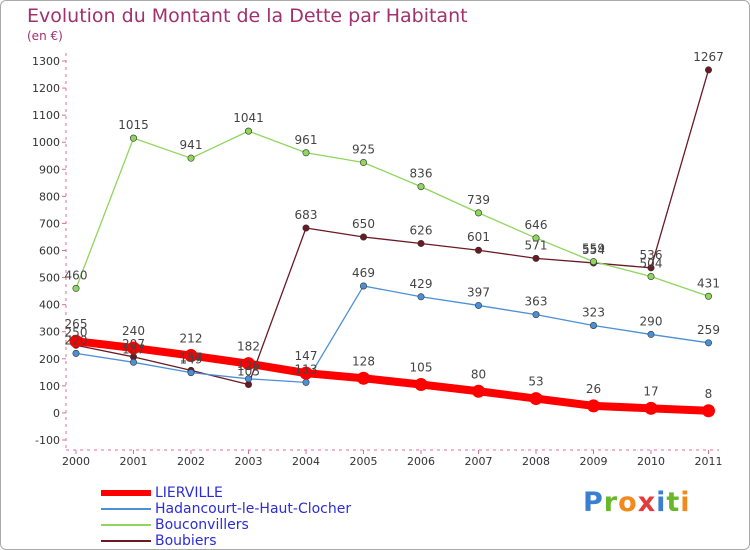 The width and height of the screenshot is (750, 550). Describe the element at coordinates (392, 376) in the screenshot. I see `series-line-lierville` at that location.